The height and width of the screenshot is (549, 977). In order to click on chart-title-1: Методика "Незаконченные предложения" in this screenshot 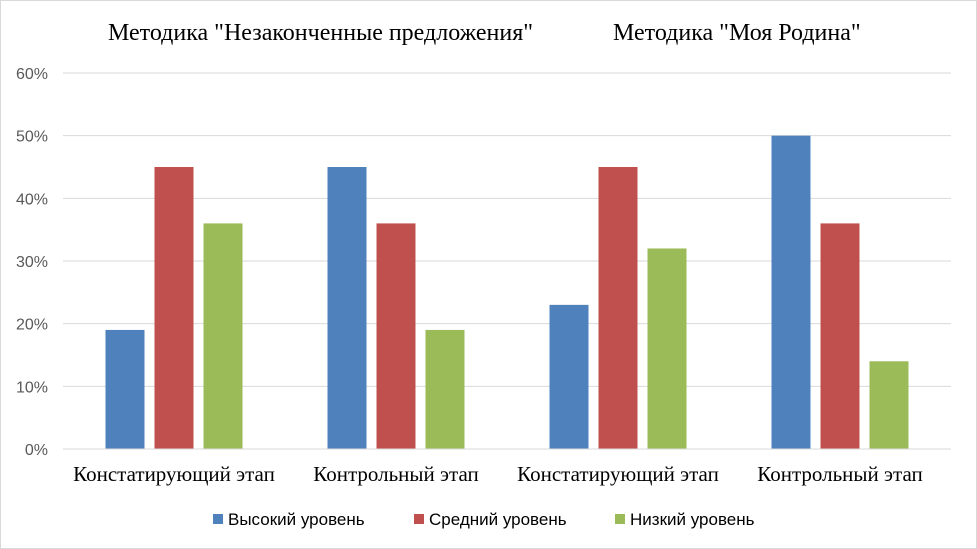, I will do `click(320, 33)`.